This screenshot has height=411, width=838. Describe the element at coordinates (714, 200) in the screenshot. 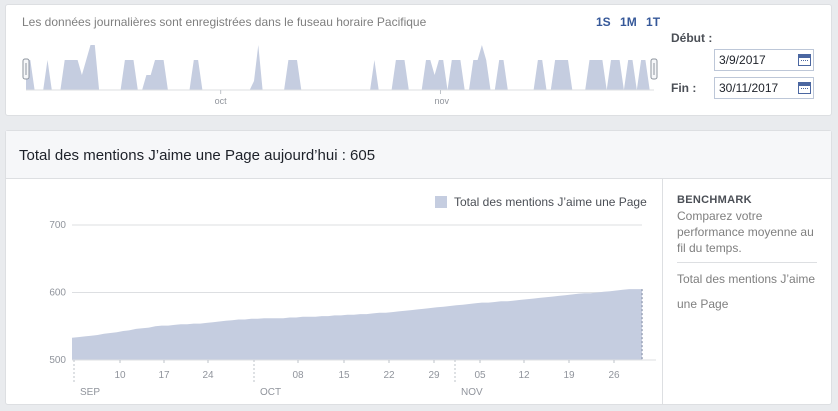

I see `benchmark-title: BENCHMARK` at that location.